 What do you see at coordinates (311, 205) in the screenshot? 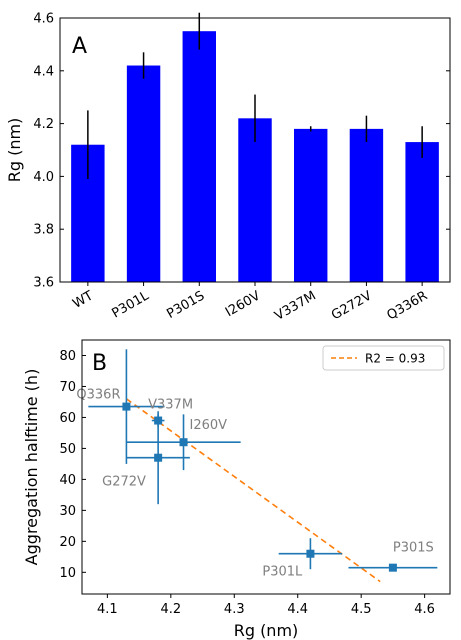
I see `bar-V337M` at bounding box center [311, 205].